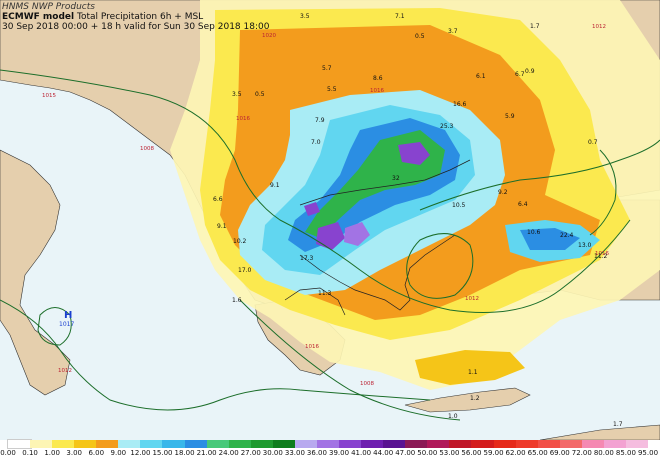 The height and width of the screenshot is (458, 660). I want to click on precip-value-label: 6.1, so click(481, 76).